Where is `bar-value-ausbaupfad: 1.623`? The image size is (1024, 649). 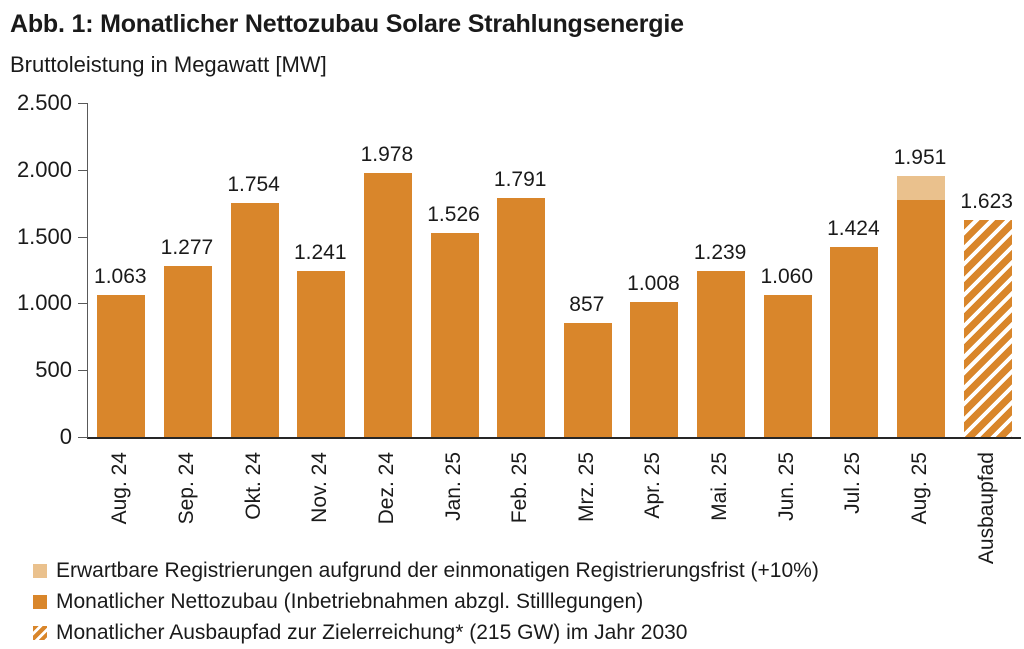
bar-value-ausbaupfad: 1.623 is located at coordinates (986, 202).